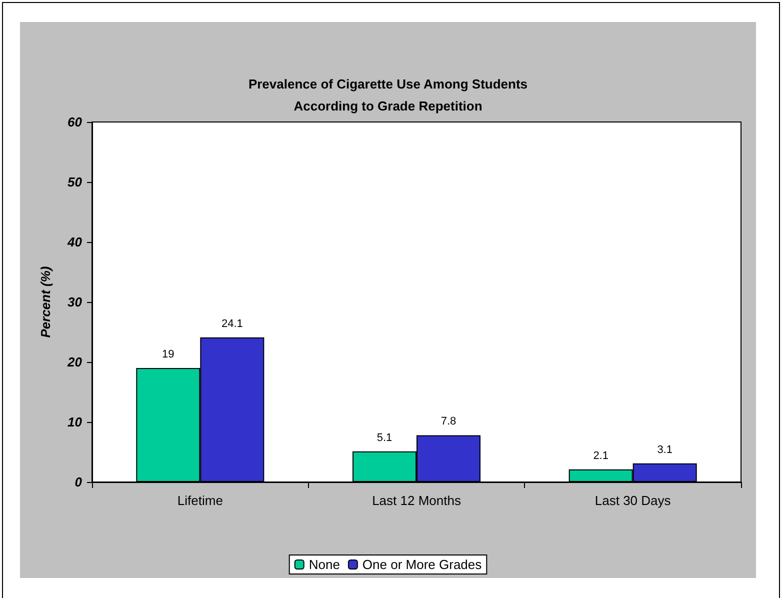 This screenshot has width=782, height=598. What do you see at coordinates (600, 456) in the screenshot?
I see `data-label: 2.1` at bounding box center [600, 456].